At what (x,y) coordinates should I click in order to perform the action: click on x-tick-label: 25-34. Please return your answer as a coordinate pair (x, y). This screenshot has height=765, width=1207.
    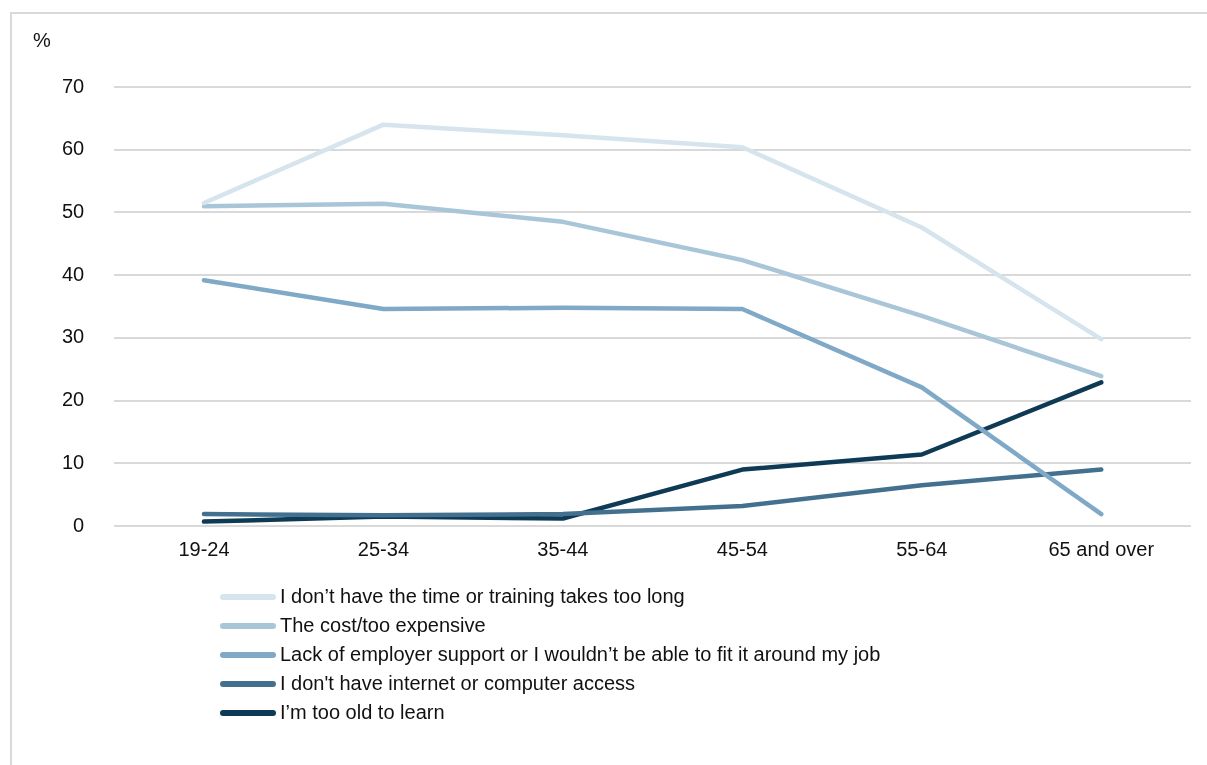
    Looking at the image, I should click on (383, 548).